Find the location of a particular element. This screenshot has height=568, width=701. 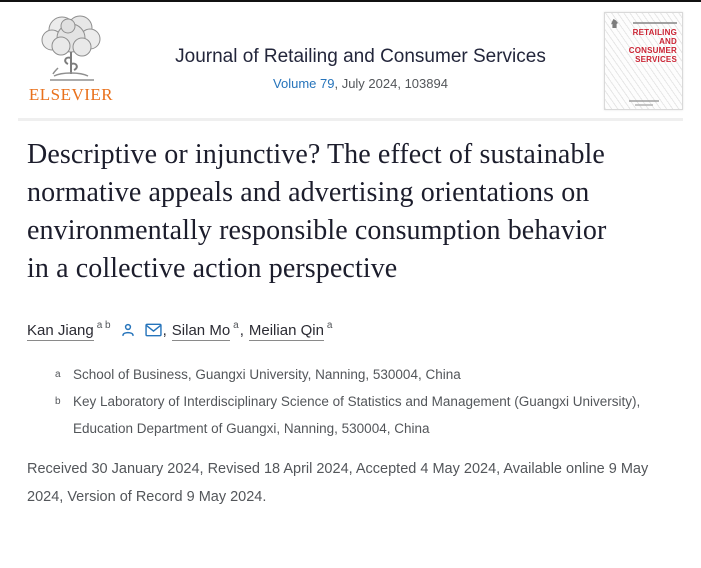

cover-footer-marks is located at coordinates (643, 103).